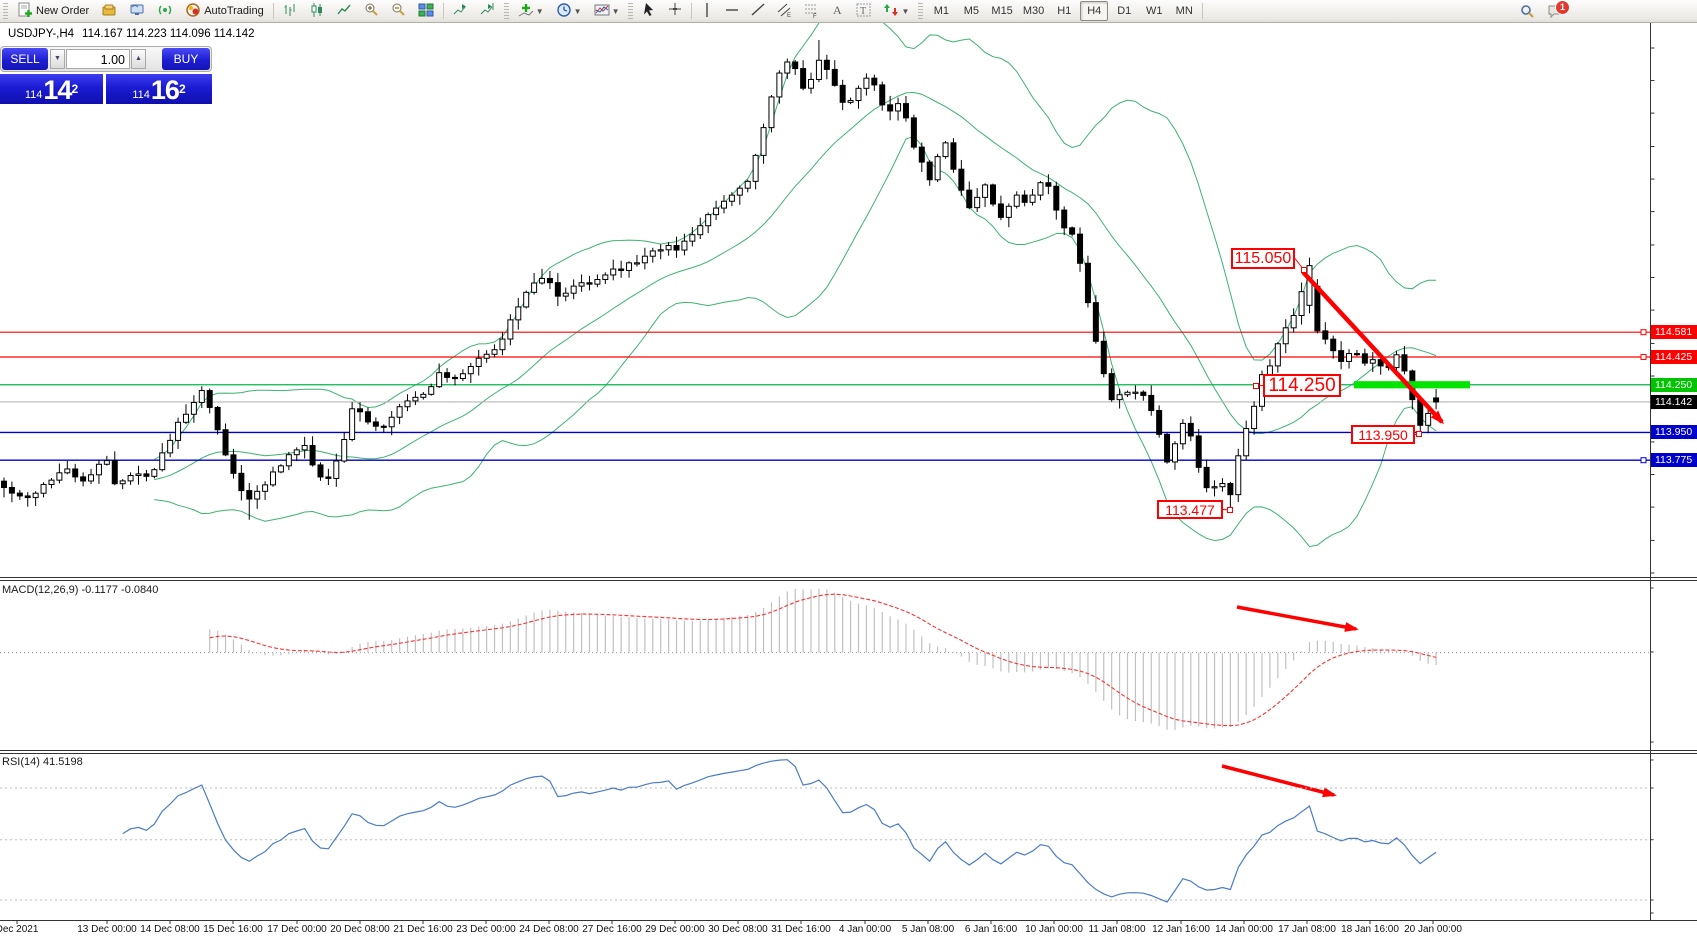  I want to click on support-band, so click(1412, 385).